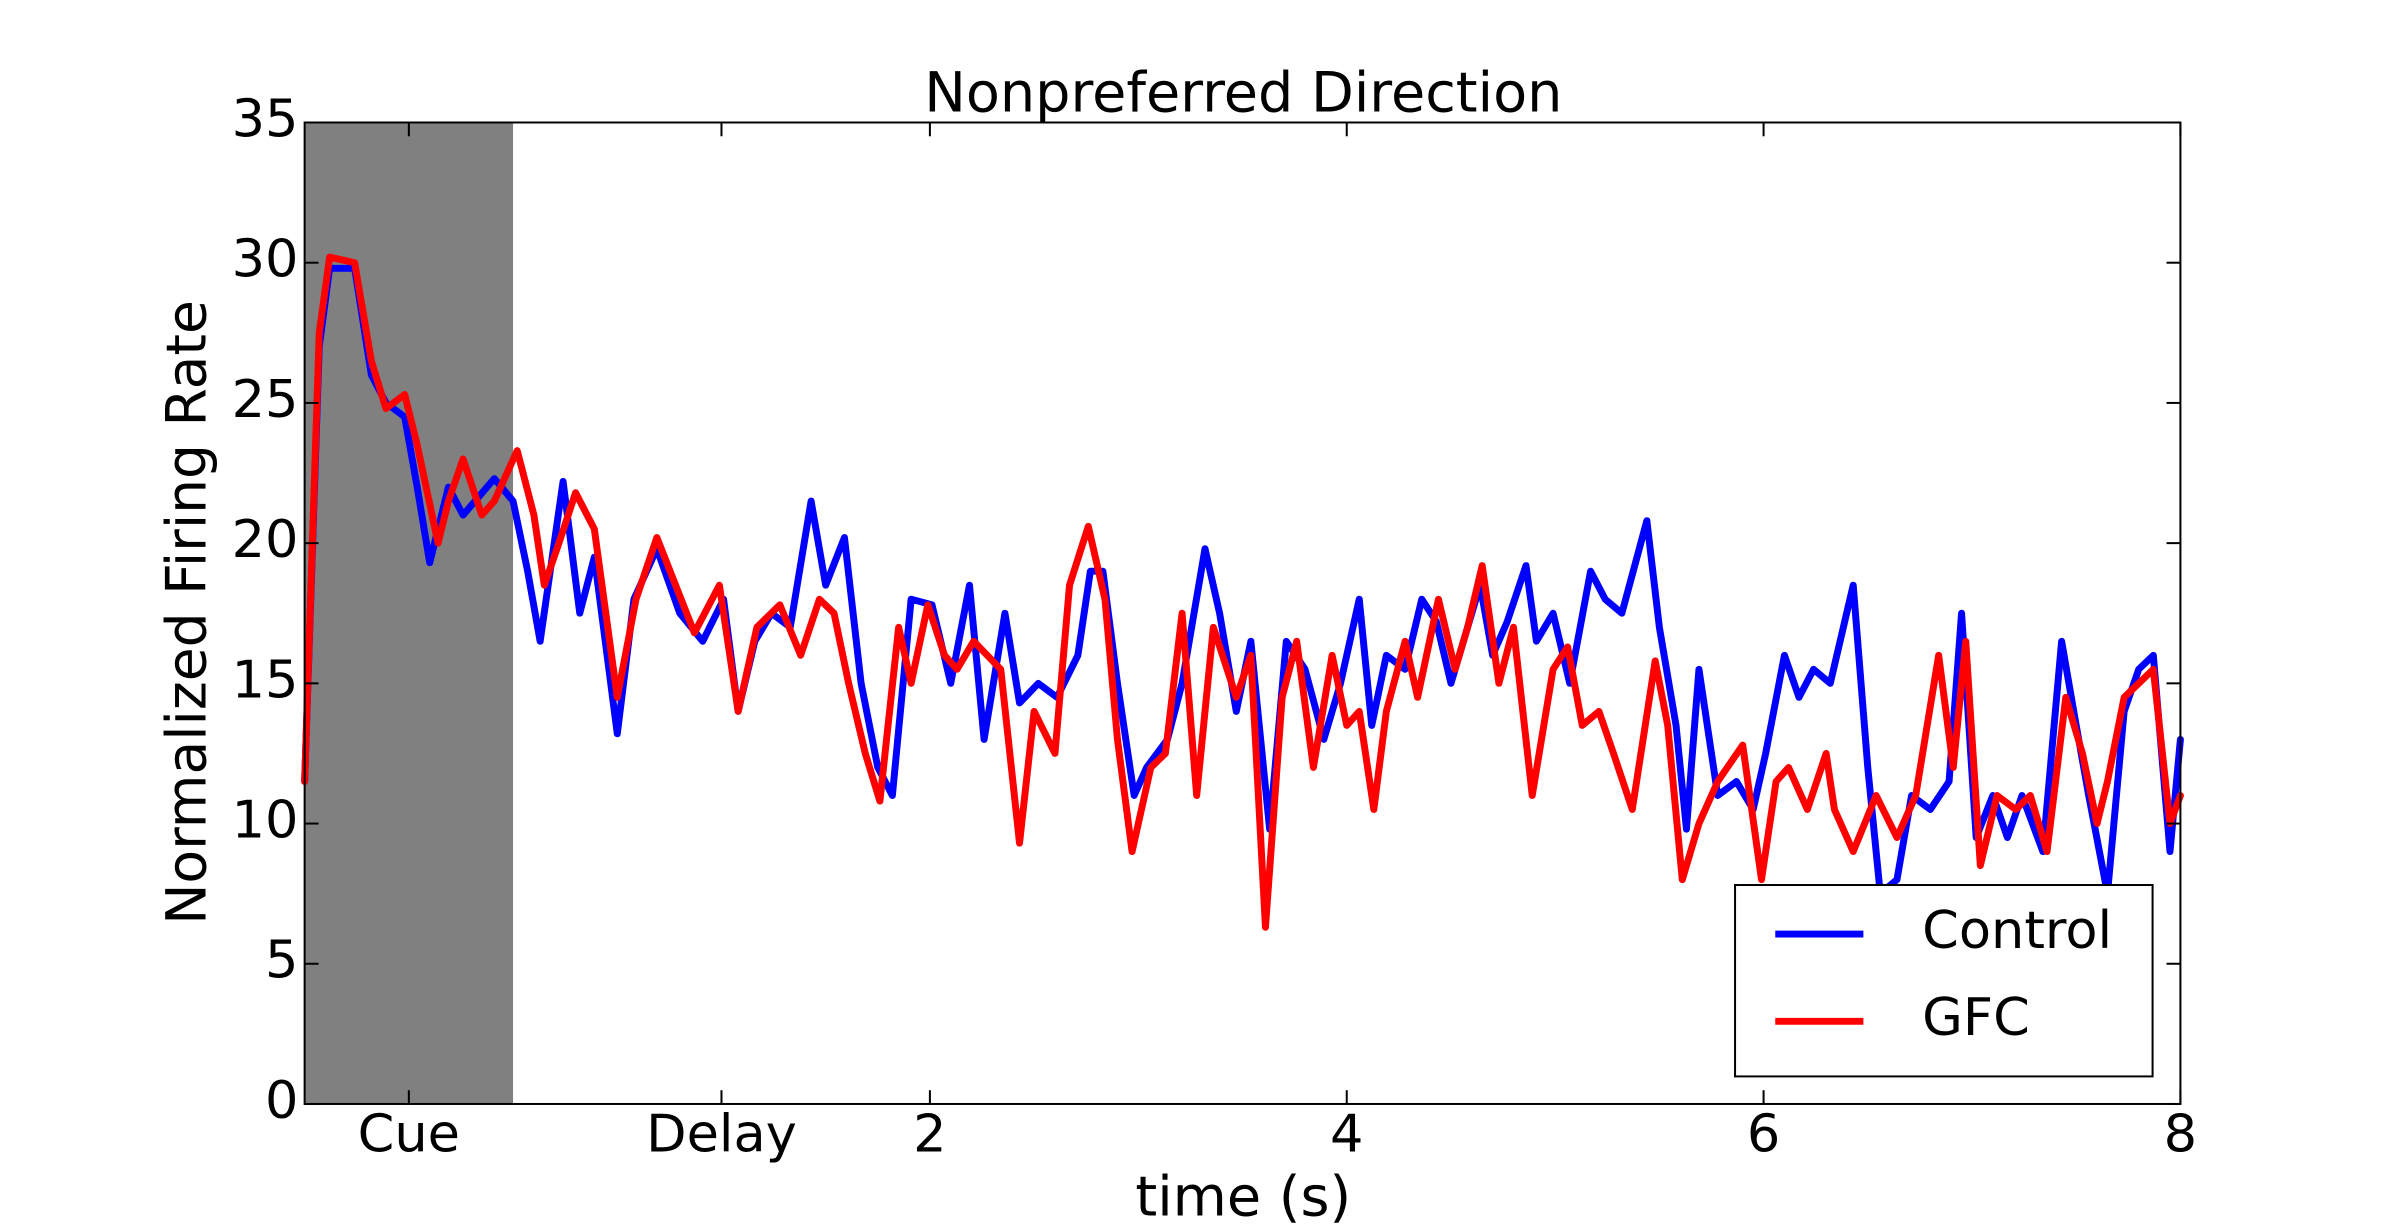  I want to click on legend-box, so click(1944, 981).